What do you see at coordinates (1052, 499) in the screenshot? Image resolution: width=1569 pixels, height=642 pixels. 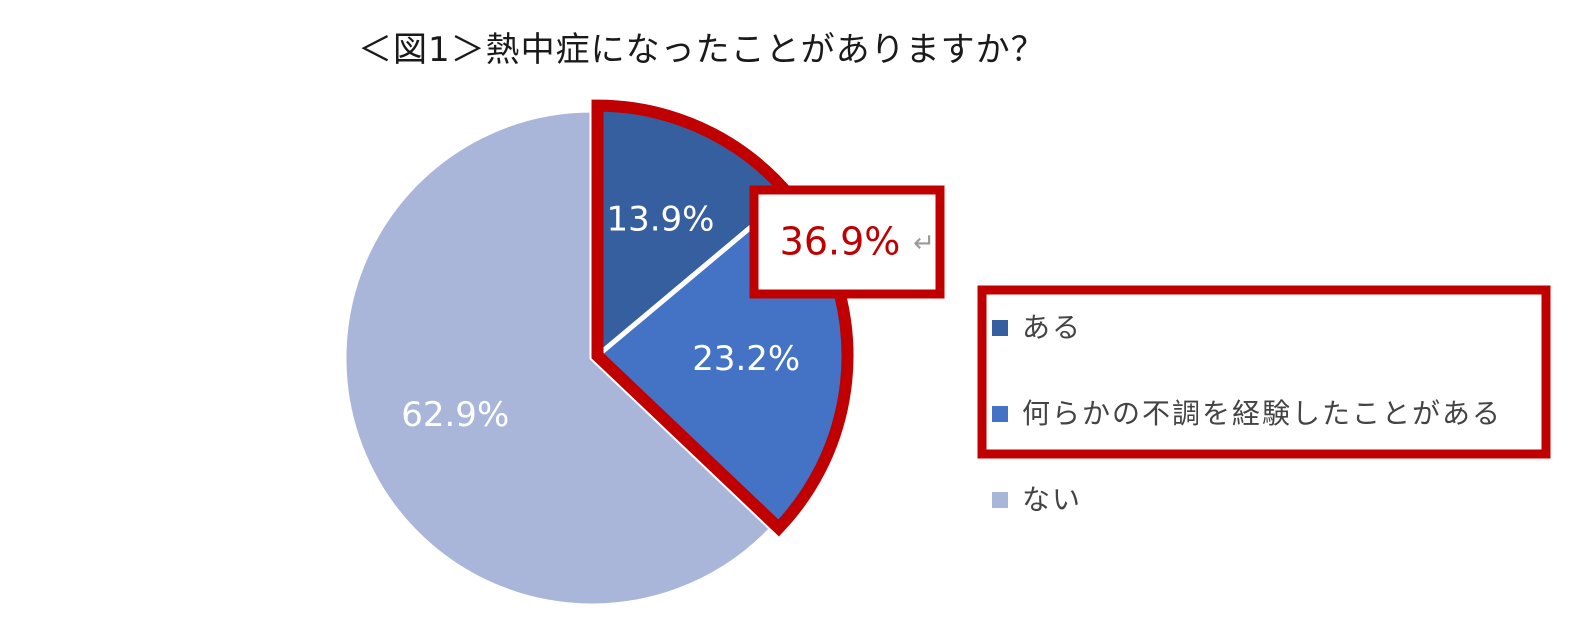 I see `legend-label-2: ない` at bounding box center [1052, 499].